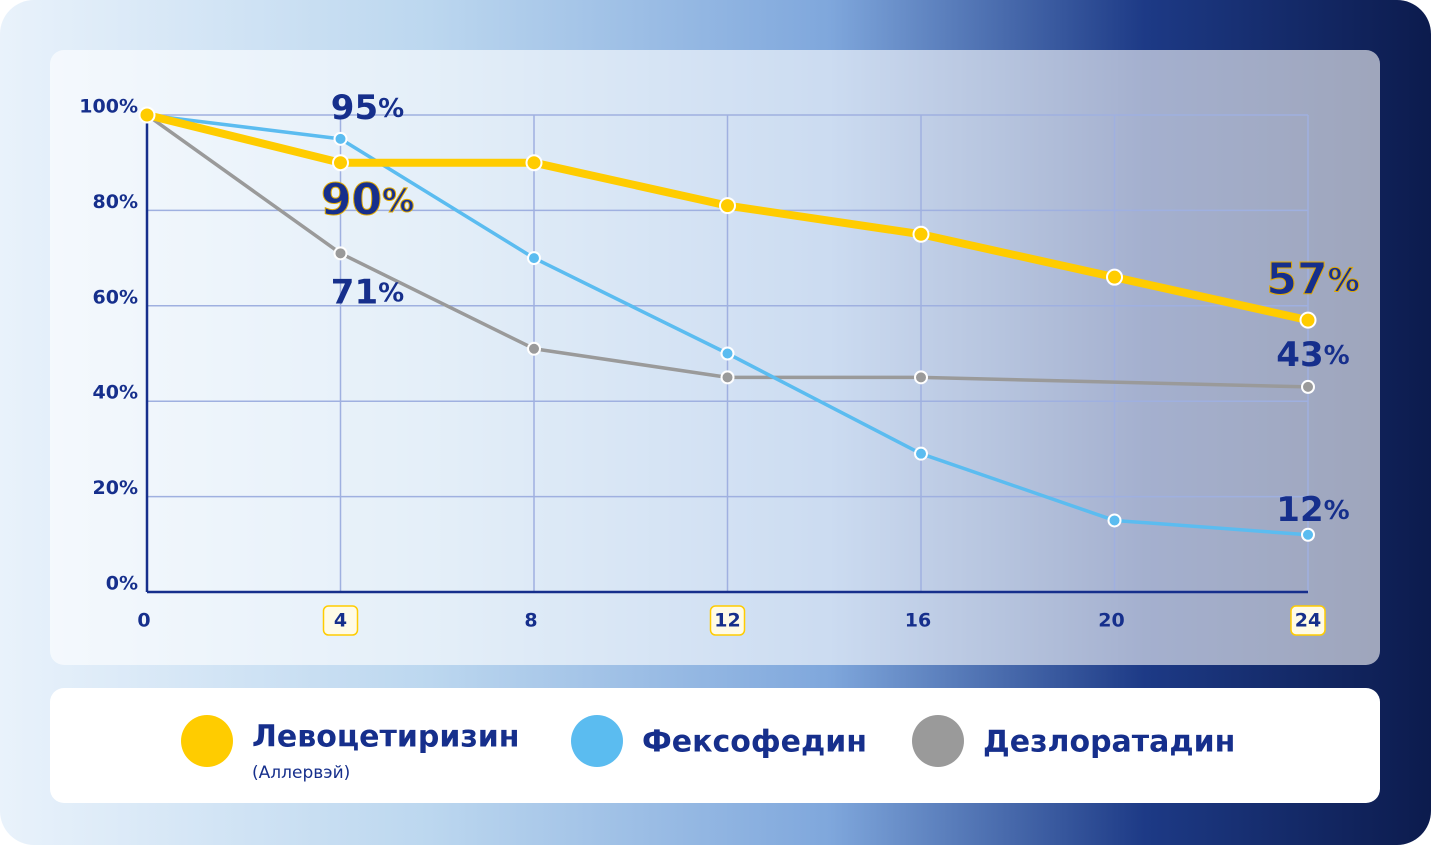 The image size is (1431, 845). What do you see at coordinates (108, 107) in the screenshot?
I see `y-tick-label: 100%` at bounding box center [108, 107].